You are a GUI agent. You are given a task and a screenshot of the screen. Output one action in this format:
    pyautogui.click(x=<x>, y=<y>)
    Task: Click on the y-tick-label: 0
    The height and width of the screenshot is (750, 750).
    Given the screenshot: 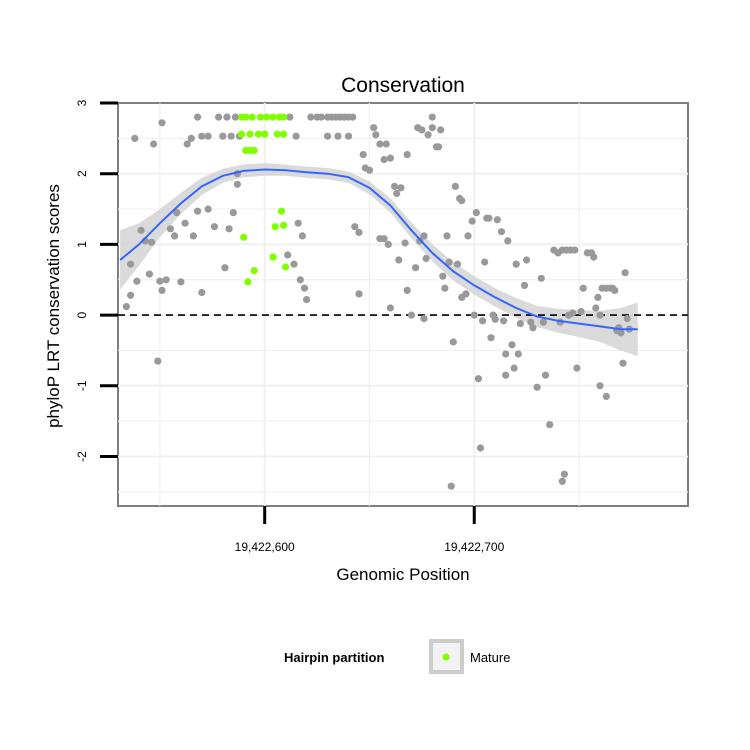 What is the action you would take?
    pyautogui.click(x=82, y=314)
    